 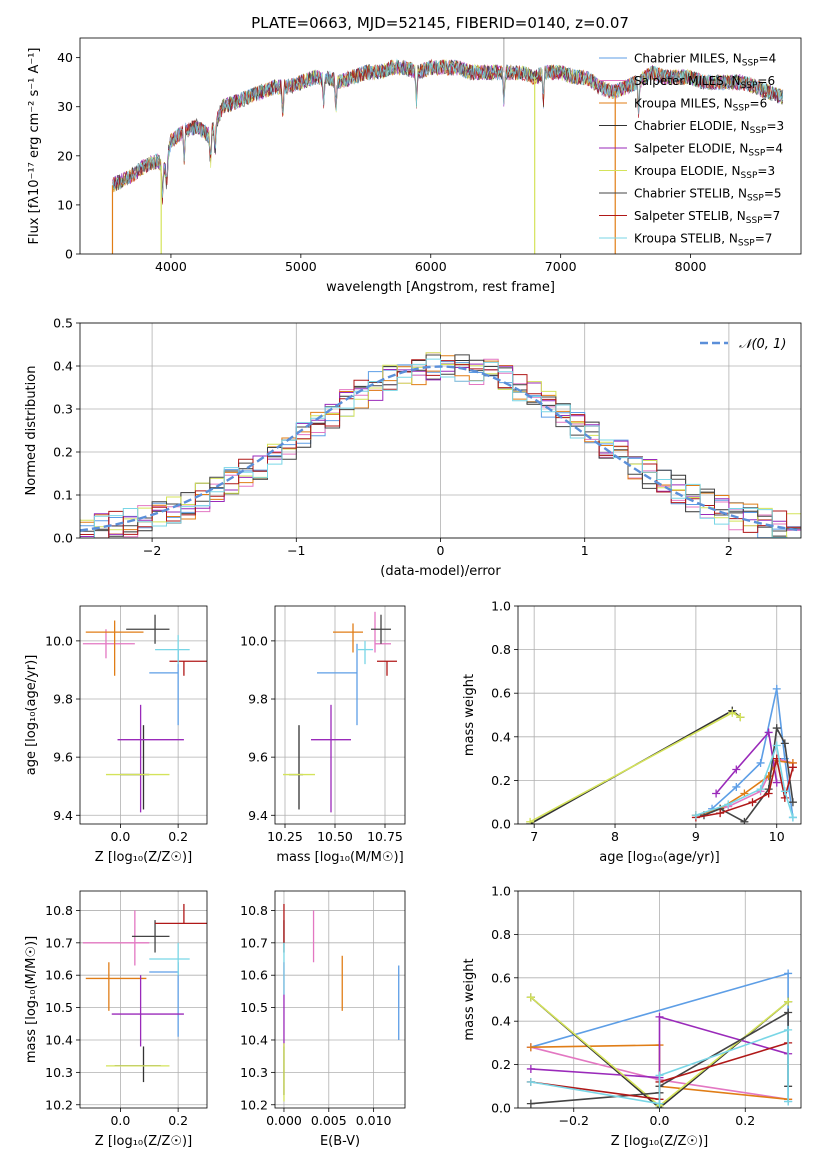 I want to click on x-tick-label: −1, so click(x=296, y=550).